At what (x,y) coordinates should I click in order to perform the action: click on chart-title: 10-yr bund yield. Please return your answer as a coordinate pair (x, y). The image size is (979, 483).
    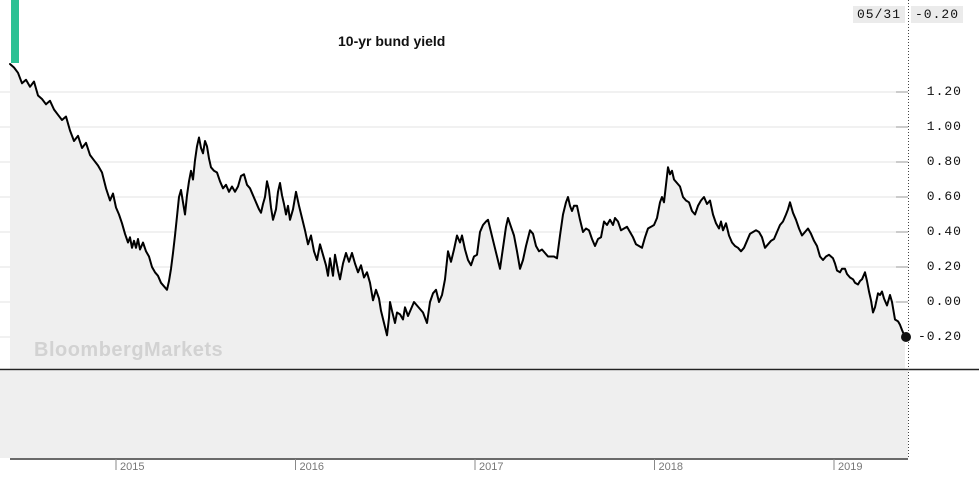
    Looking at the image, I should click on (392, 41).